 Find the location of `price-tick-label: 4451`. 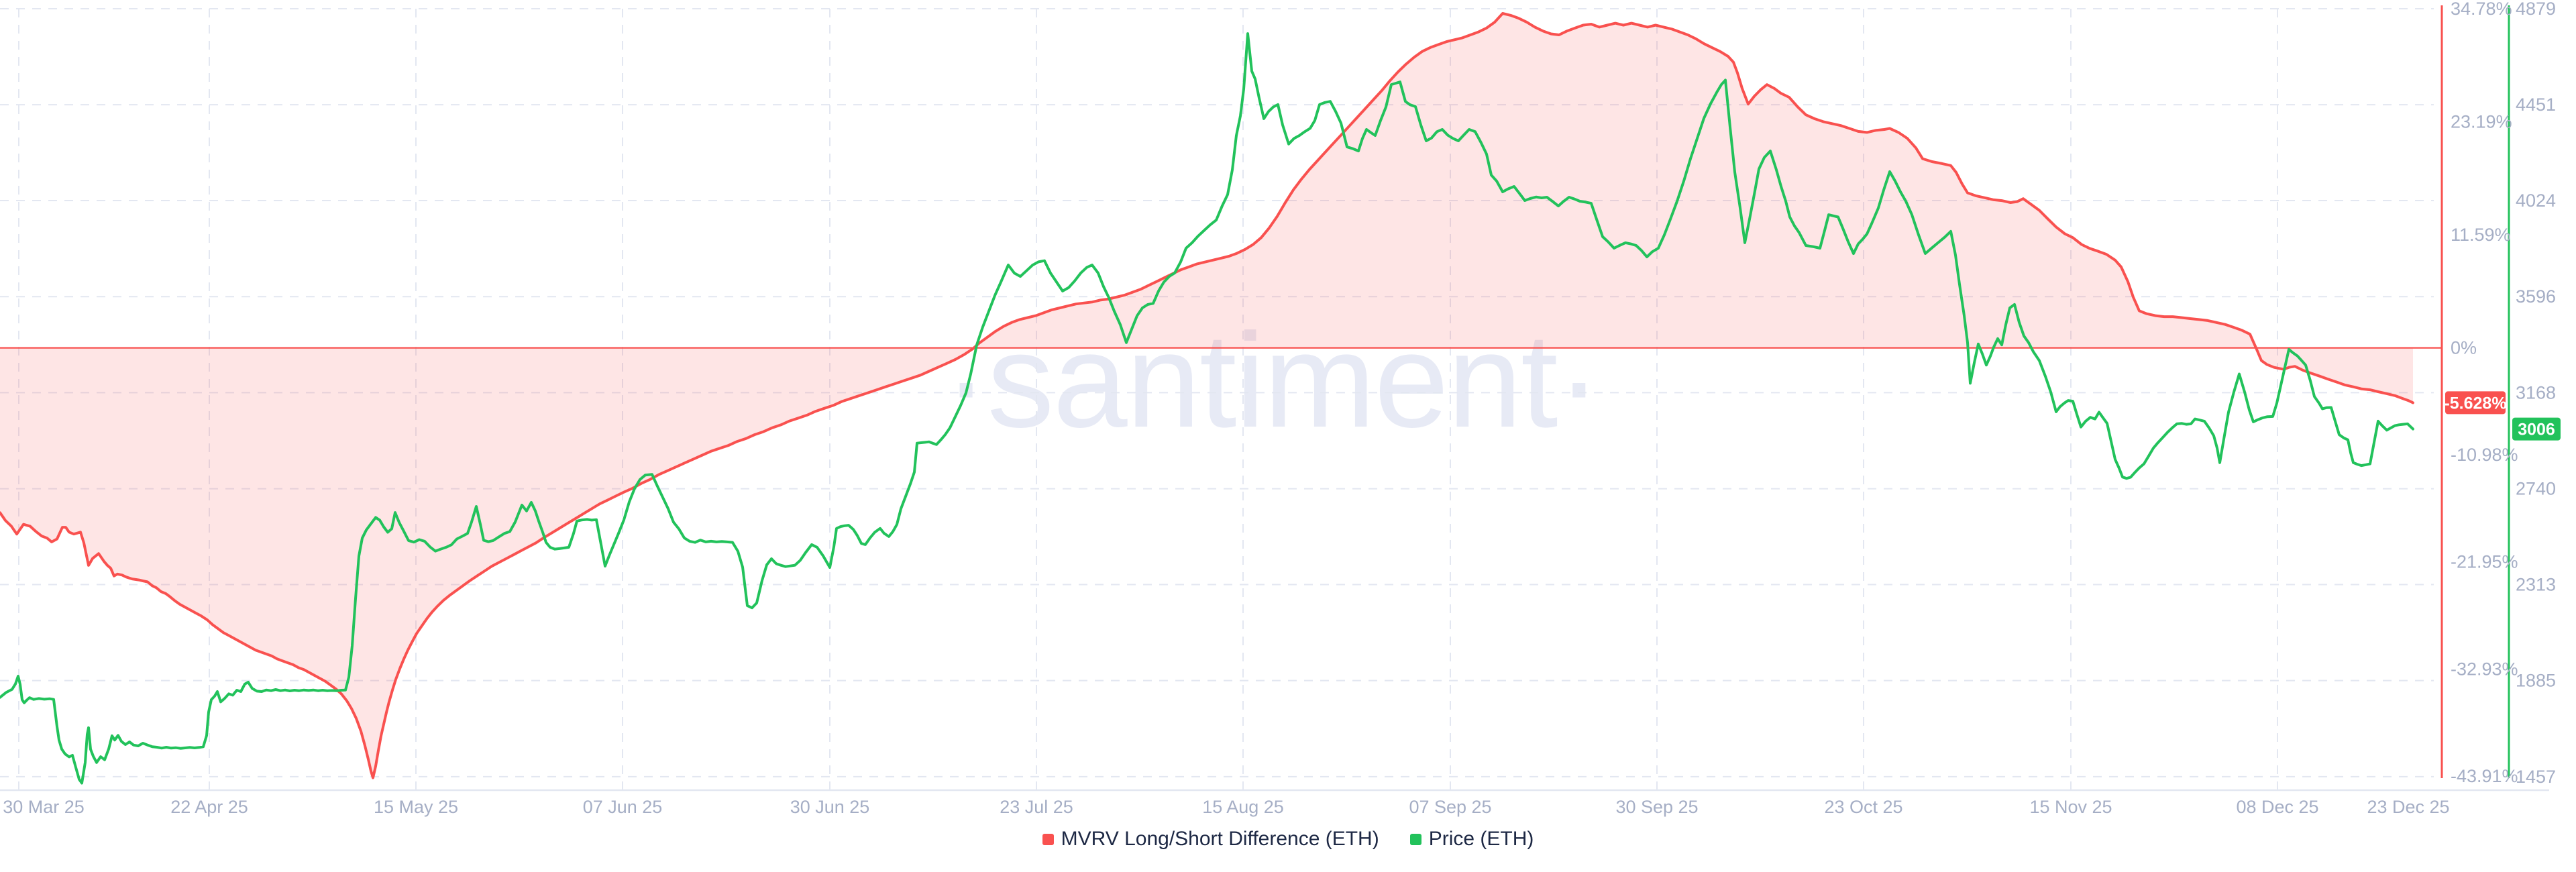

price-tick-label: 4451 is located at coordinates (2536, 105).